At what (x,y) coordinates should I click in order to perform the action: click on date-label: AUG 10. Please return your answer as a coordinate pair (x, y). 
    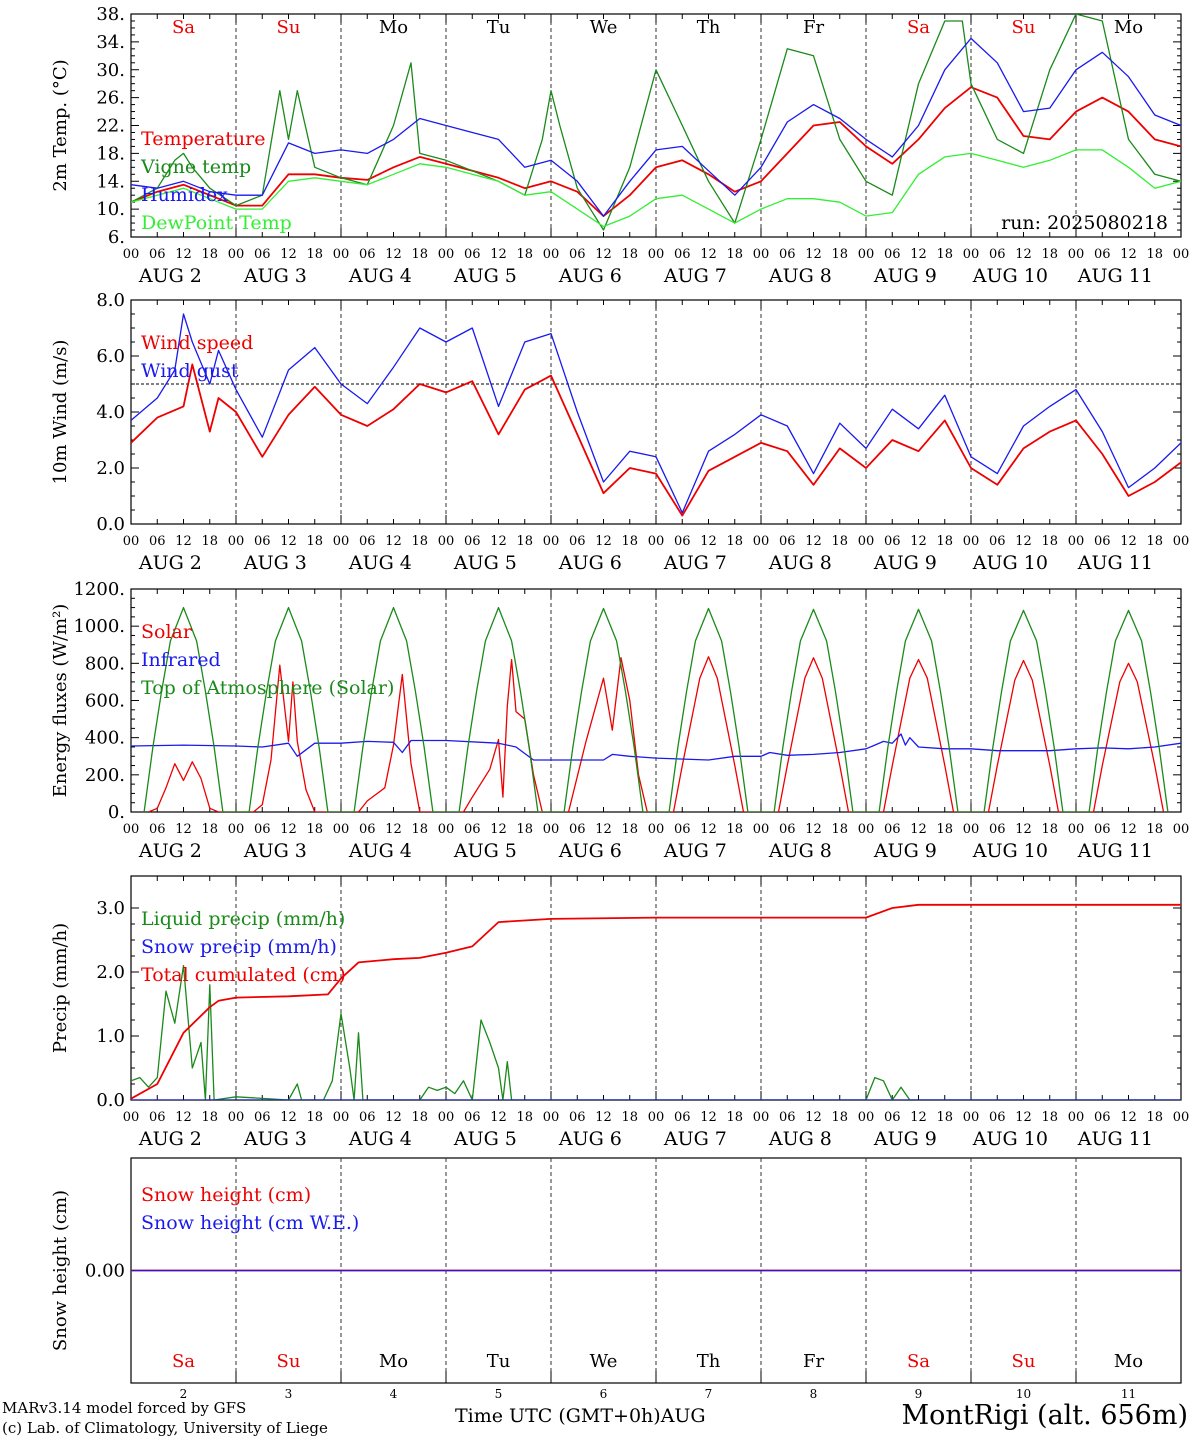
    Looking at the image, I should click on (1010, 276).